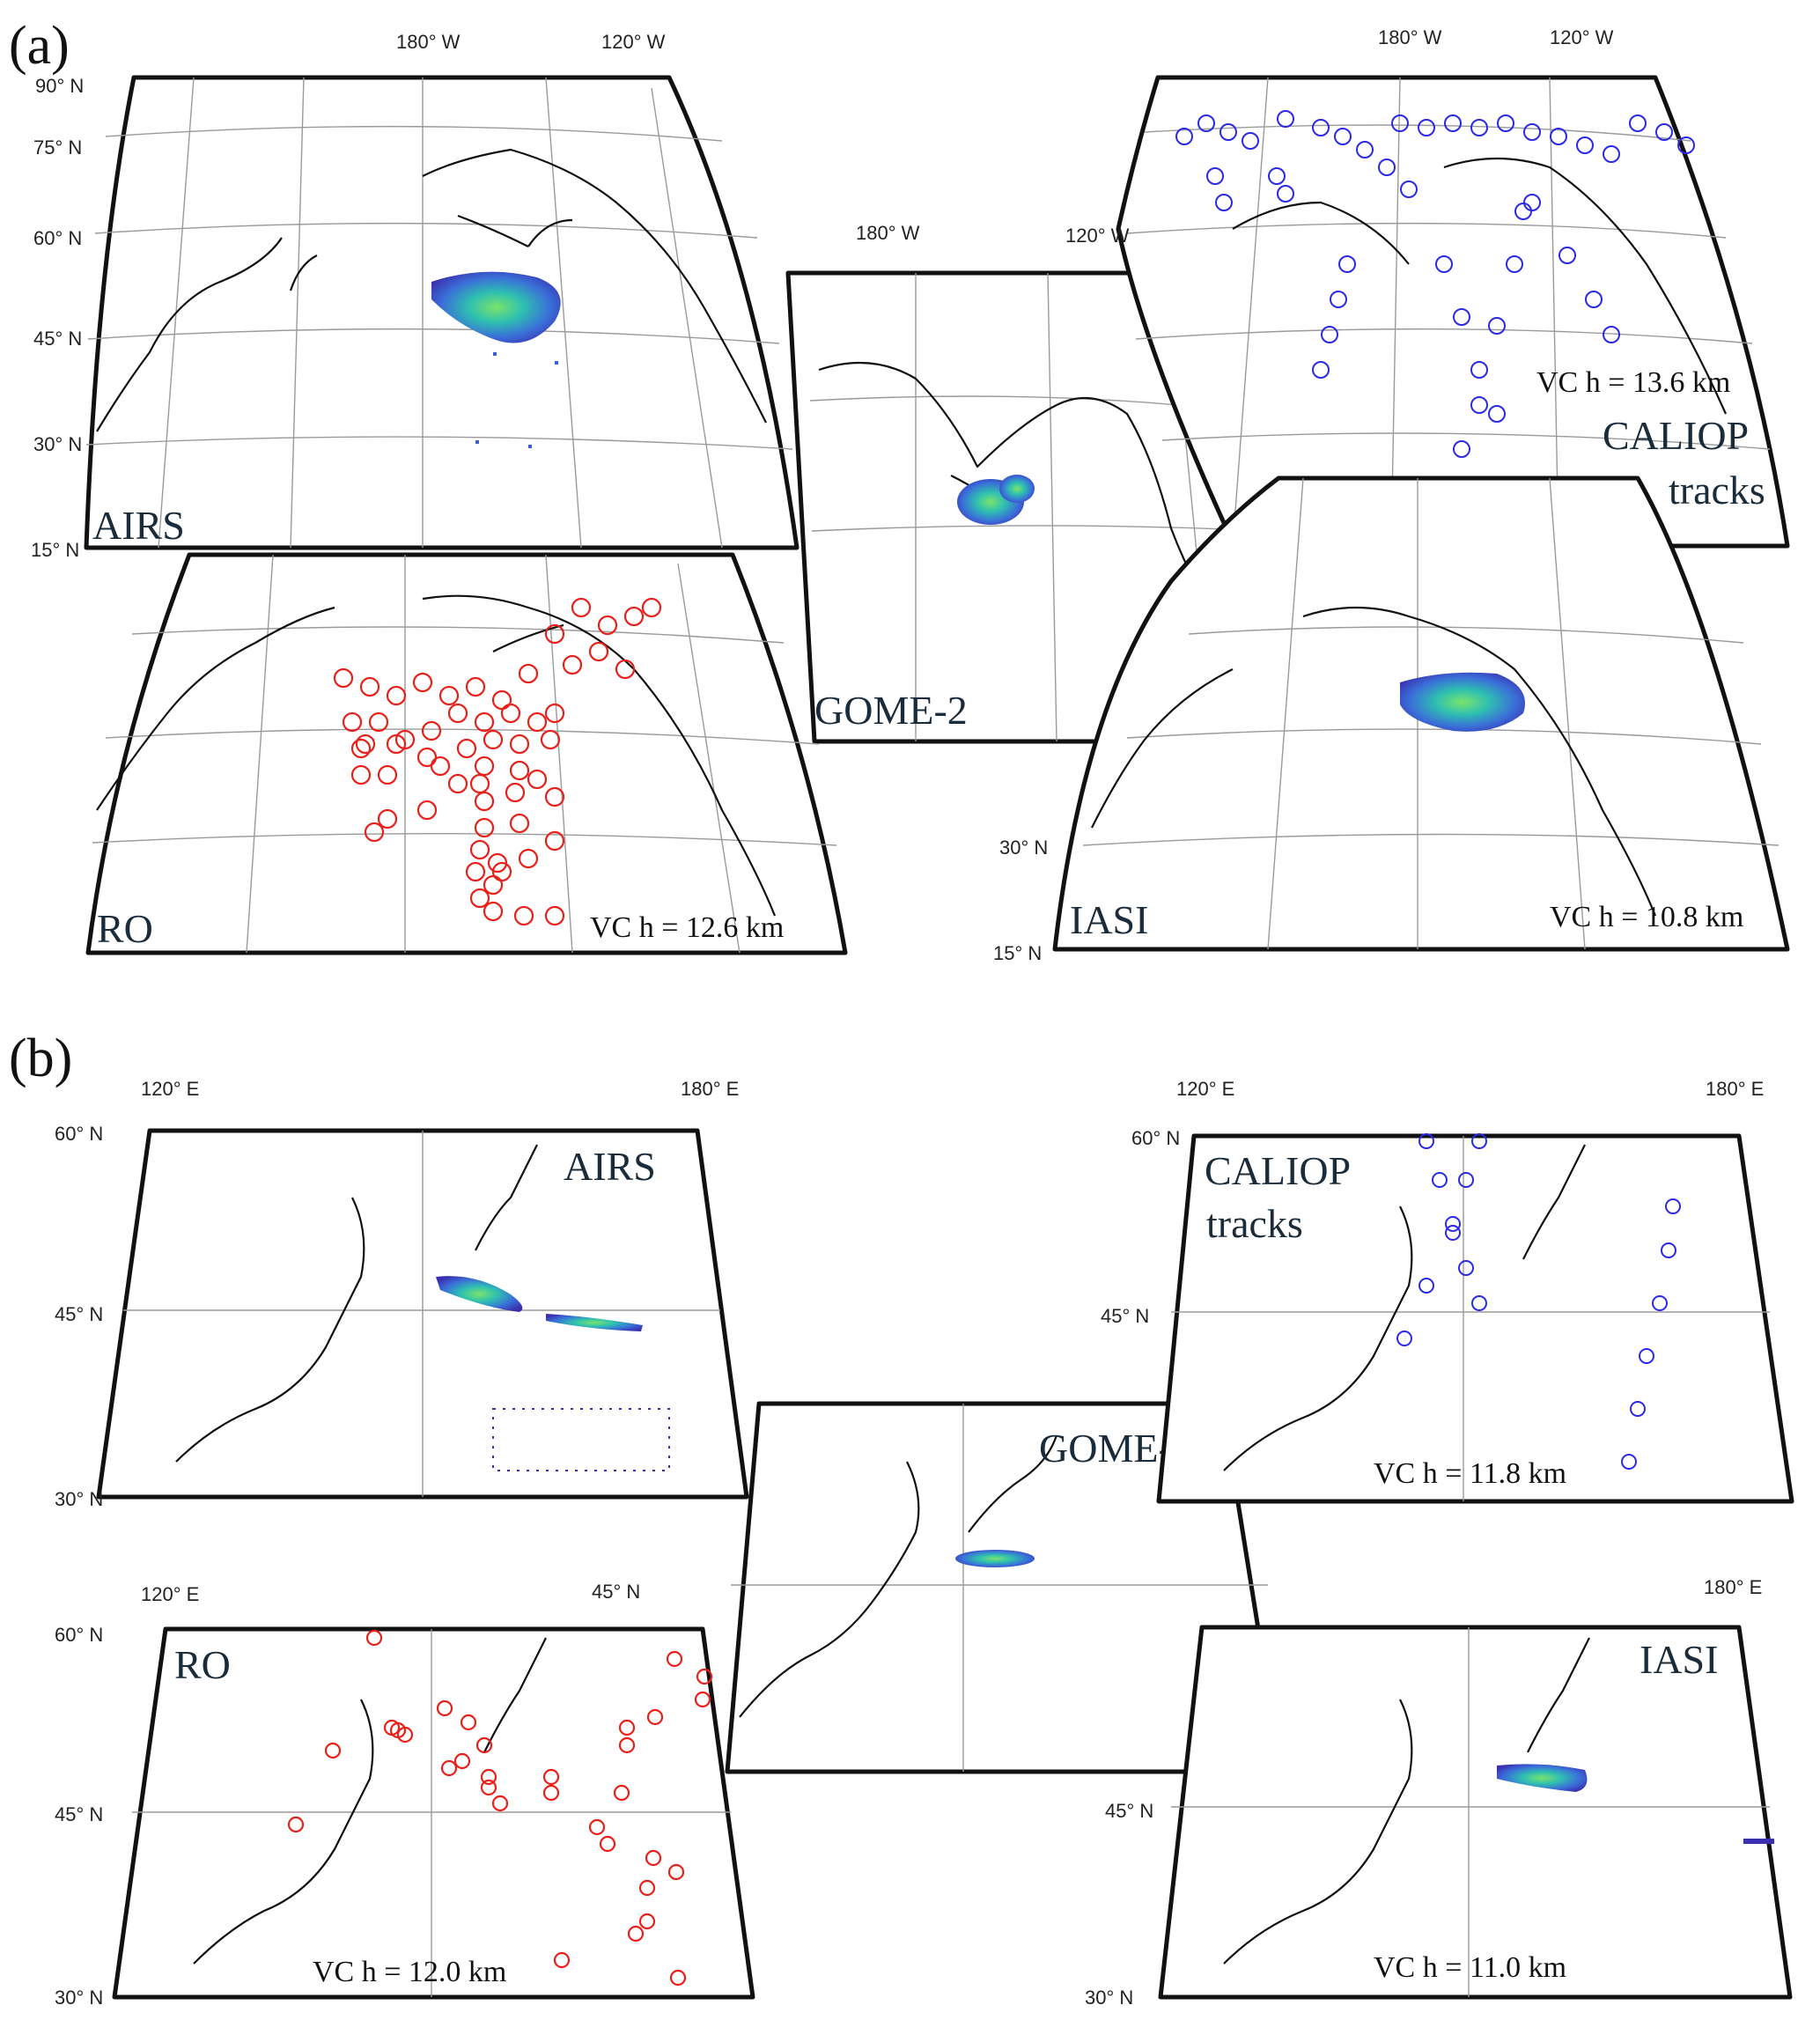 This screenshot has width=1820, height=2020. What do you see at coordinates (496, 359) in the screenshot?
I see `panel-a-airs-plume` at bounding box center [496, 359].